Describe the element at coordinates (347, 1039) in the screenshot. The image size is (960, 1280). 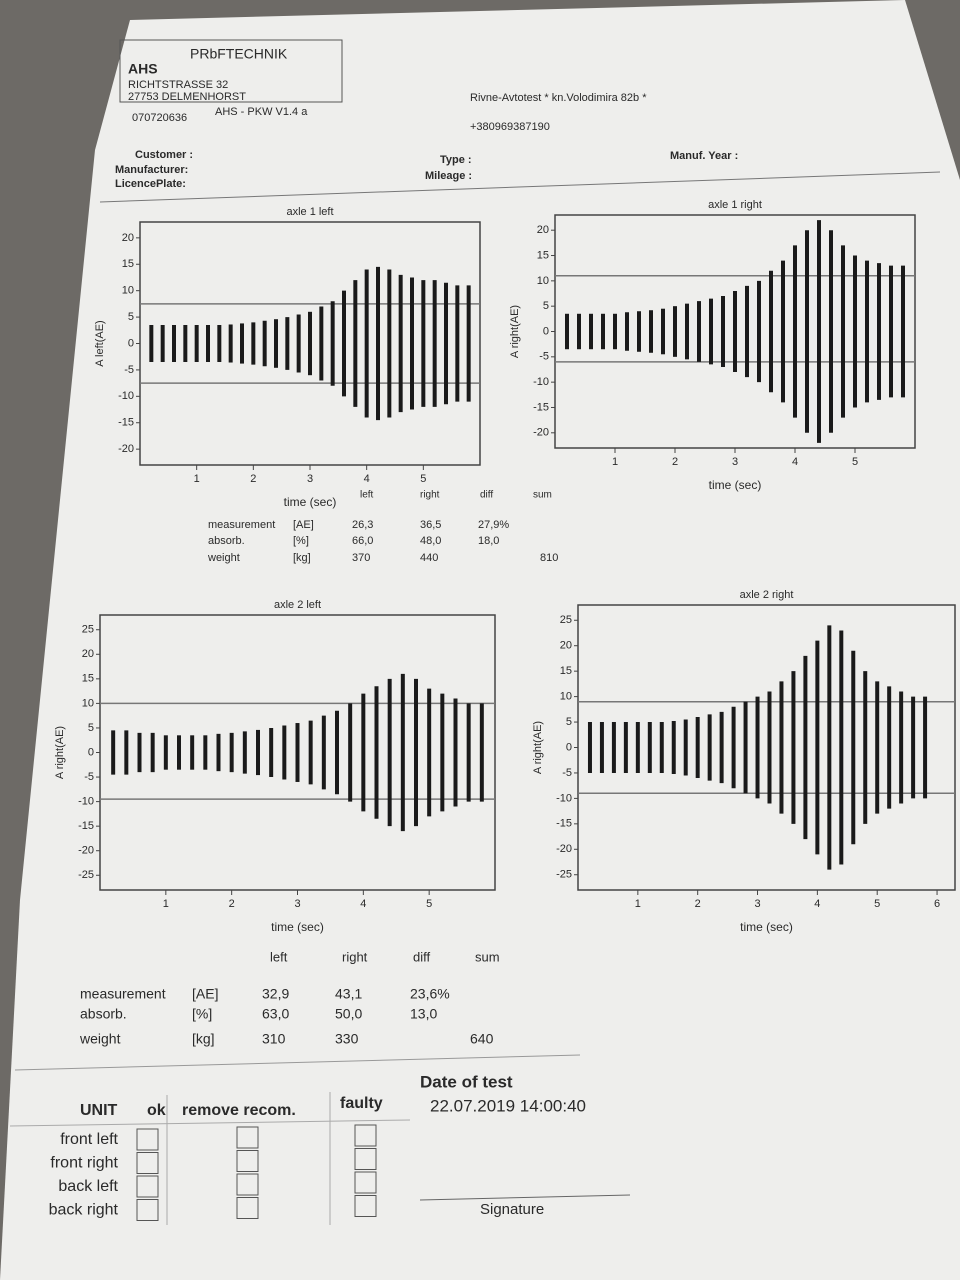
I see `table-cell: 330` at that location.